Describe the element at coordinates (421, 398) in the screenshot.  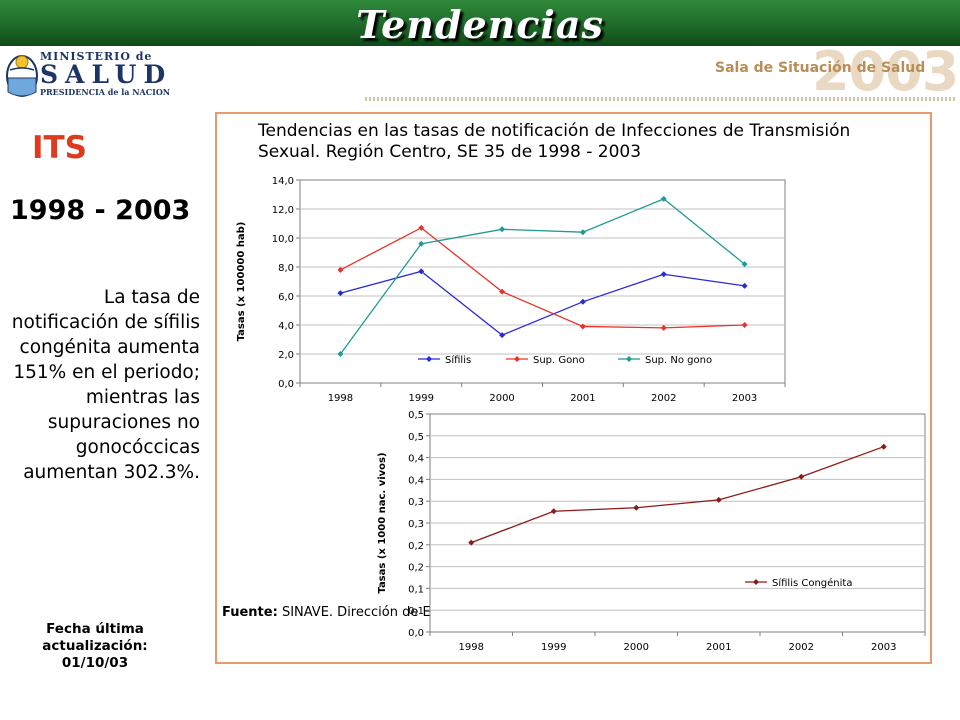
I see `chart-0-x-tick-label: 1999` at that location.